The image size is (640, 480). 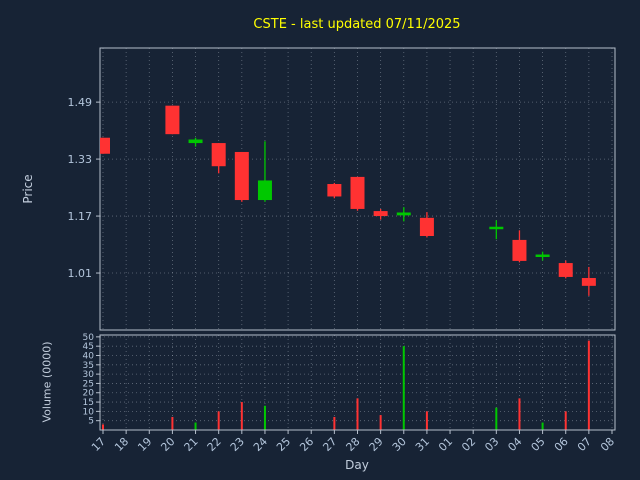 I want to click on volume-tick-label: 45, so click(x=88, y=347).